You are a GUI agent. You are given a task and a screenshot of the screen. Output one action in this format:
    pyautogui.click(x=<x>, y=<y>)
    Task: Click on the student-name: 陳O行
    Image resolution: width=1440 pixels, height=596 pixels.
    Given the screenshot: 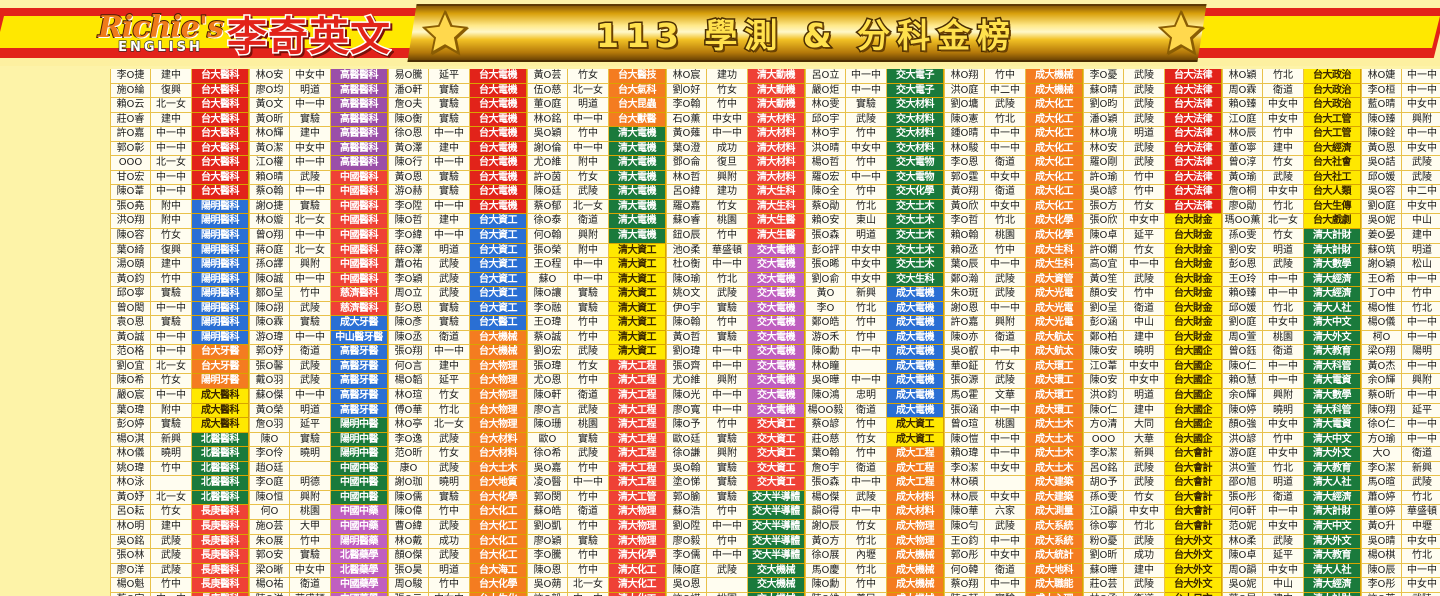 What is the action you would take?
    pyautogui.click(x=409, y=163)
    